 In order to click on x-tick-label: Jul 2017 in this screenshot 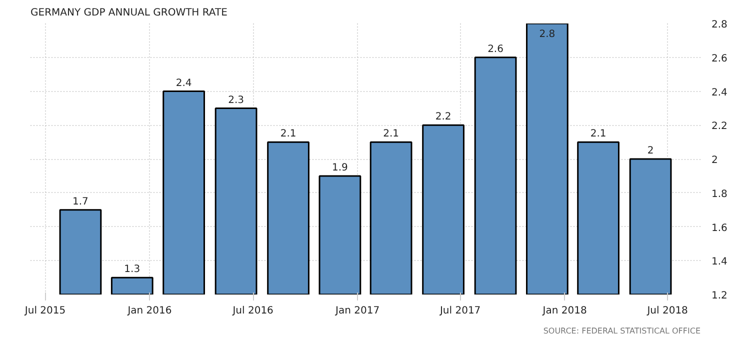, I will do `click(459, 311)`.